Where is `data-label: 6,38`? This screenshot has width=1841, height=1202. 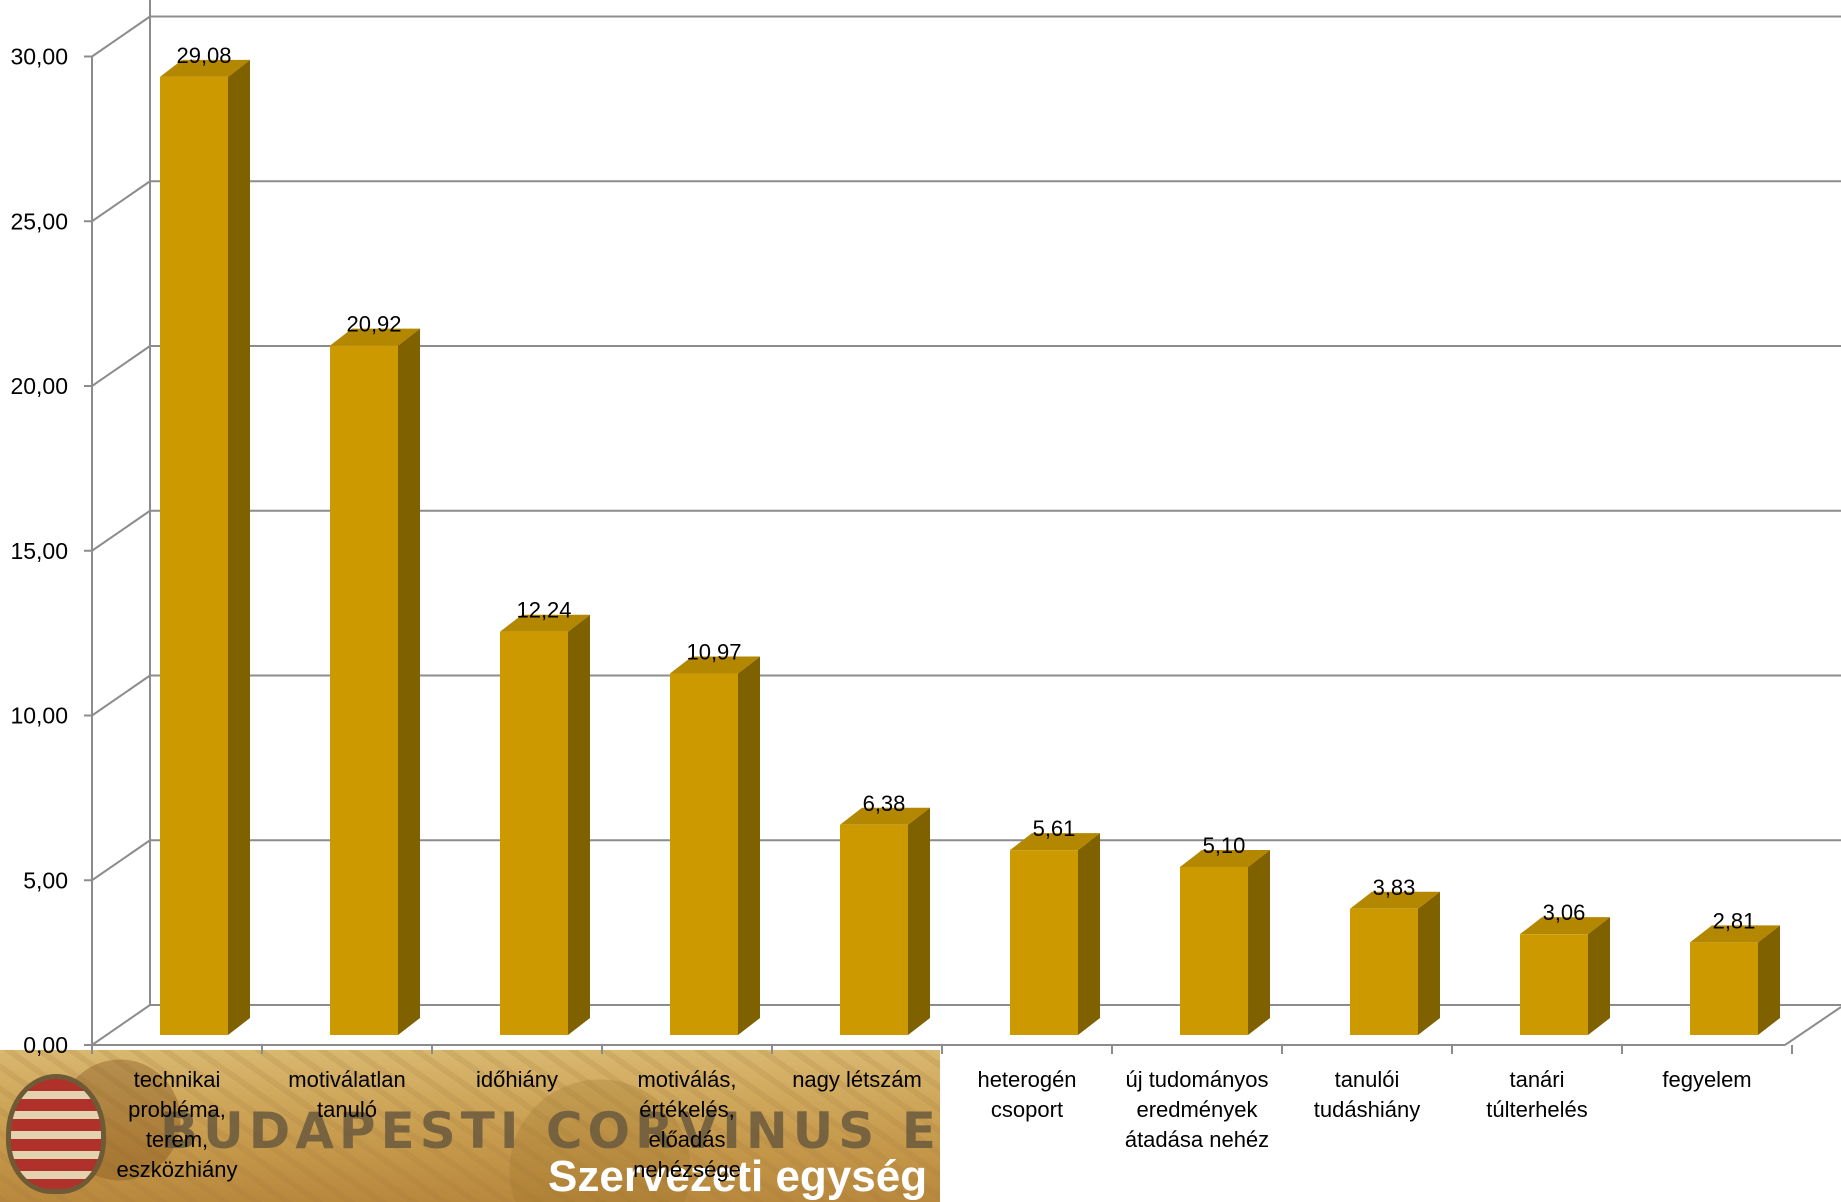 data-label: 6,38 is located at coordinates (884, 803).